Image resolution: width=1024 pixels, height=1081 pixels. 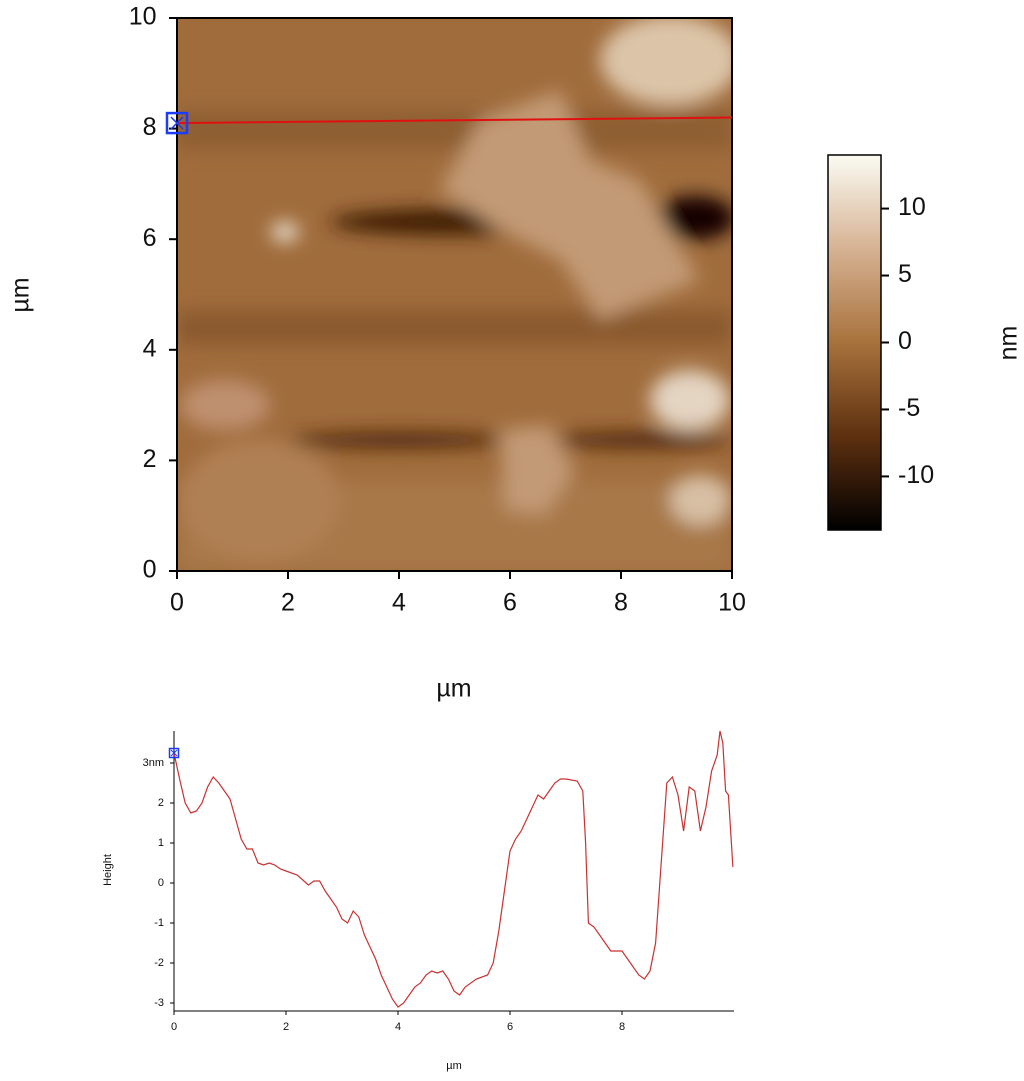 I want to click on colorbar-tick-label: 5, so click(x=905, y=274).